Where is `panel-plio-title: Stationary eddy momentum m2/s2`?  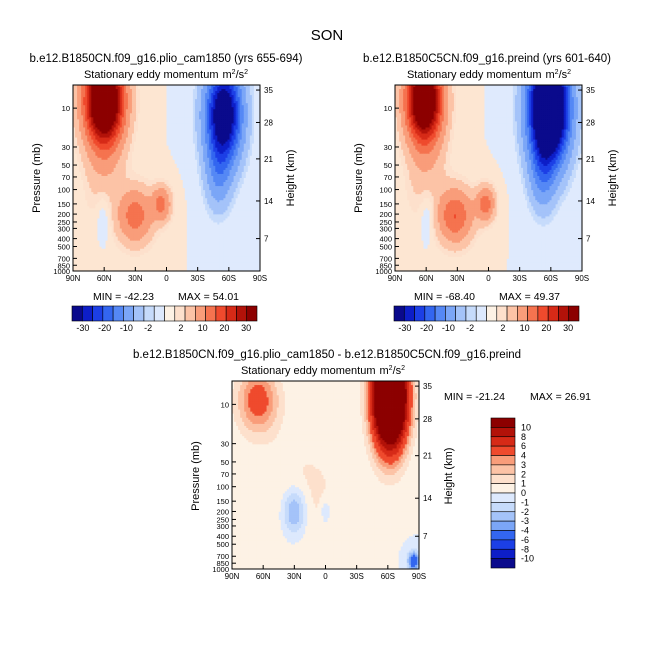
panel-plio-title: Stationary eddy momentum m2/s2 is located at coordinates (166, 75).